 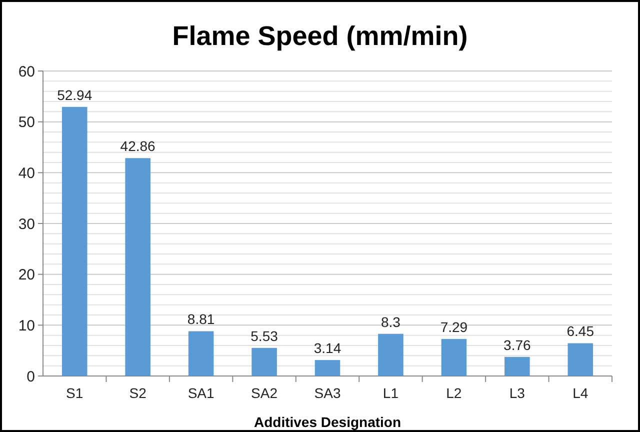 What do you see at coordinates (138, 393) in the screenshot?
I see `x-tick-label: S2` at bounding box center [138, 393].